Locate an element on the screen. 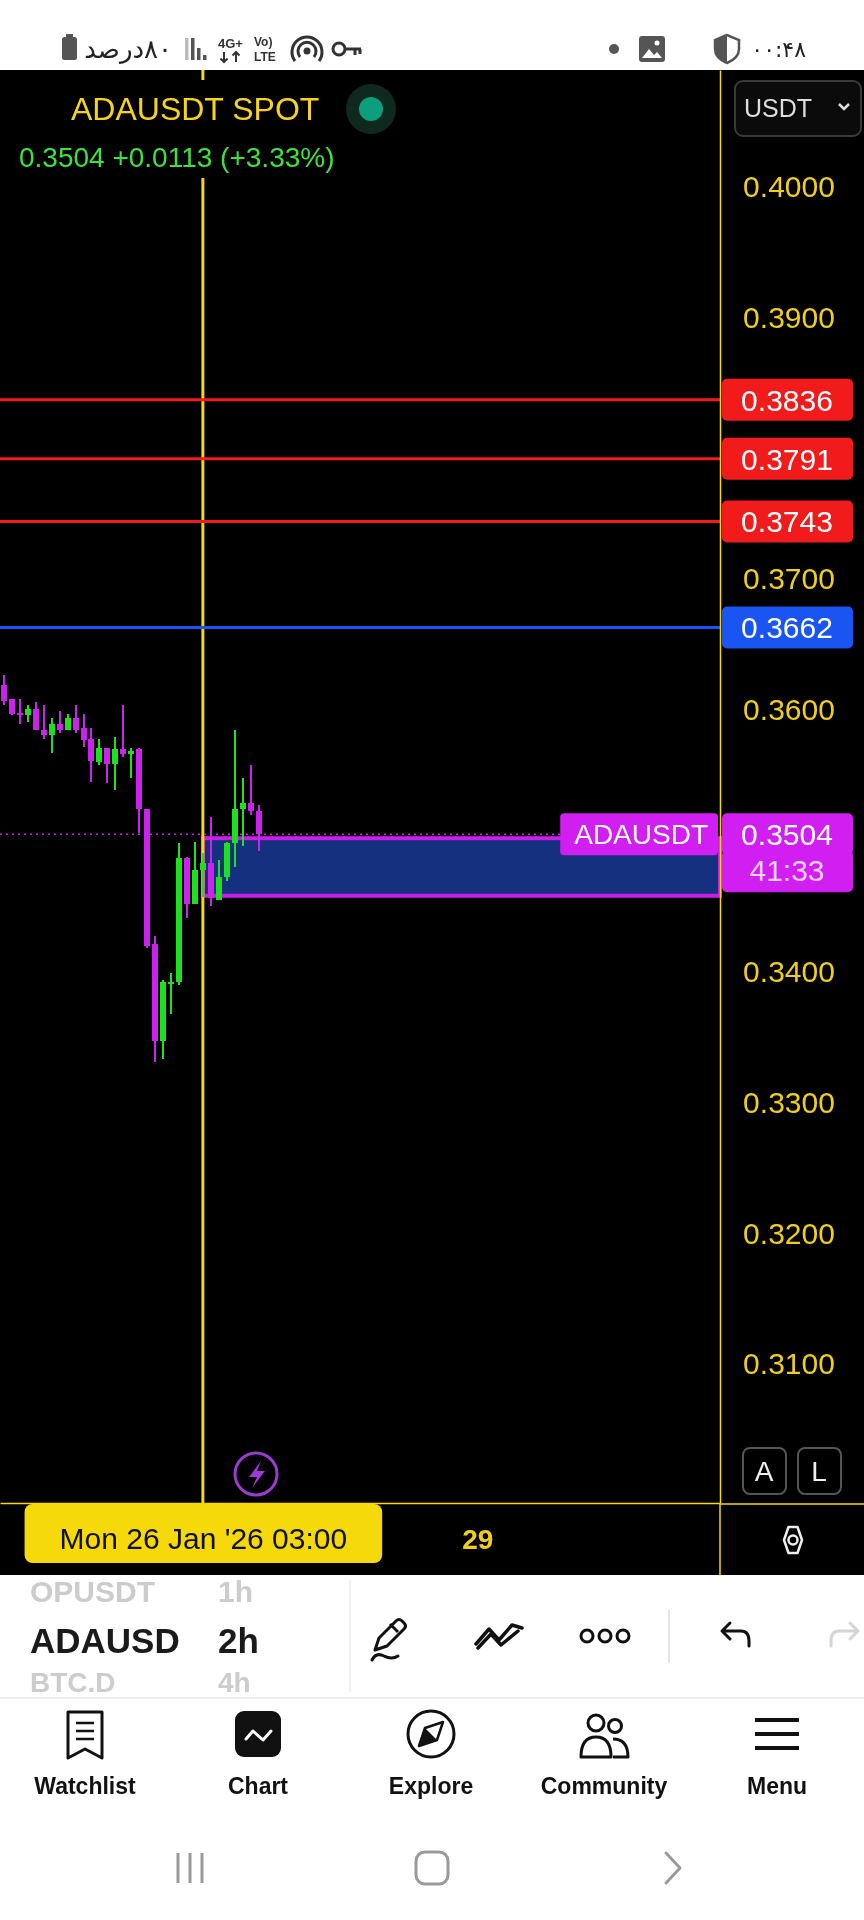 The image size is (864, 1920). y-tick-label: 0.3700 is located at coordinates (789, 579).